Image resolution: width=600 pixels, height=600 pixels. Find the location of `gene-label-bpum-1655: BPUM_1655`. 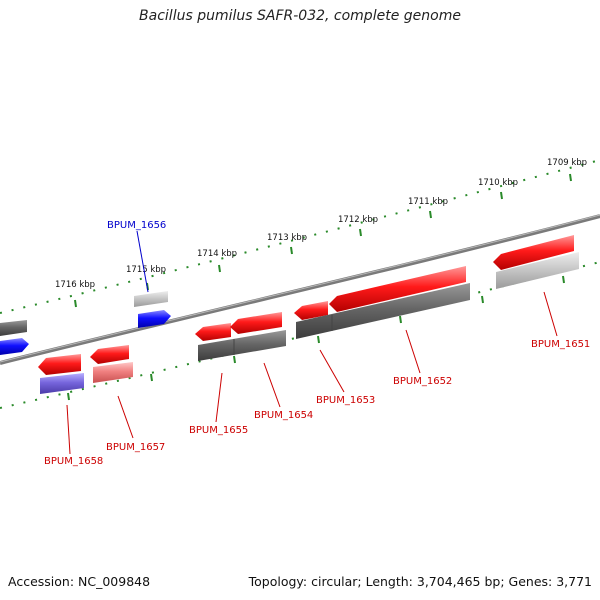

gene-label-bpum-1655: BPUM_1655 is located at coordinates (218, 430).